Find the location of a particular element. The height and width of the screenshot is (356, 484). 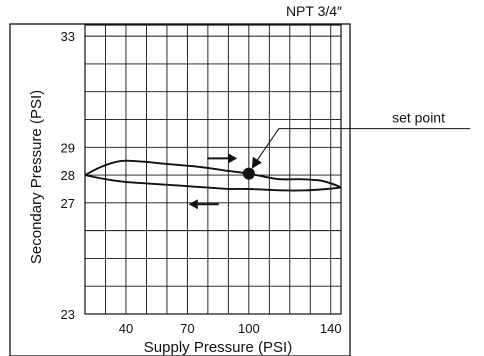

x-tick-labels: 40 70 100 140 is located at coordinates (230, 328).